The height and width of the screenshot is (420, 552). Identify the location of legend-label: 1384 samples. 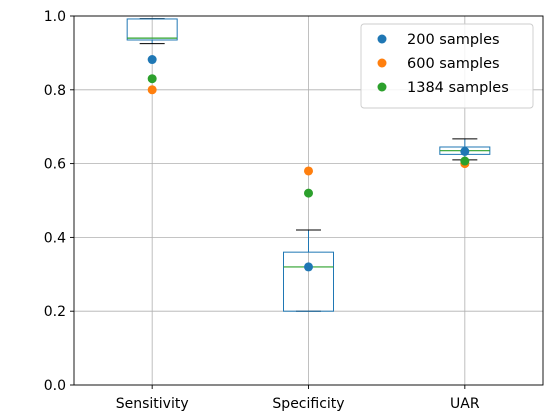
(458, 88).